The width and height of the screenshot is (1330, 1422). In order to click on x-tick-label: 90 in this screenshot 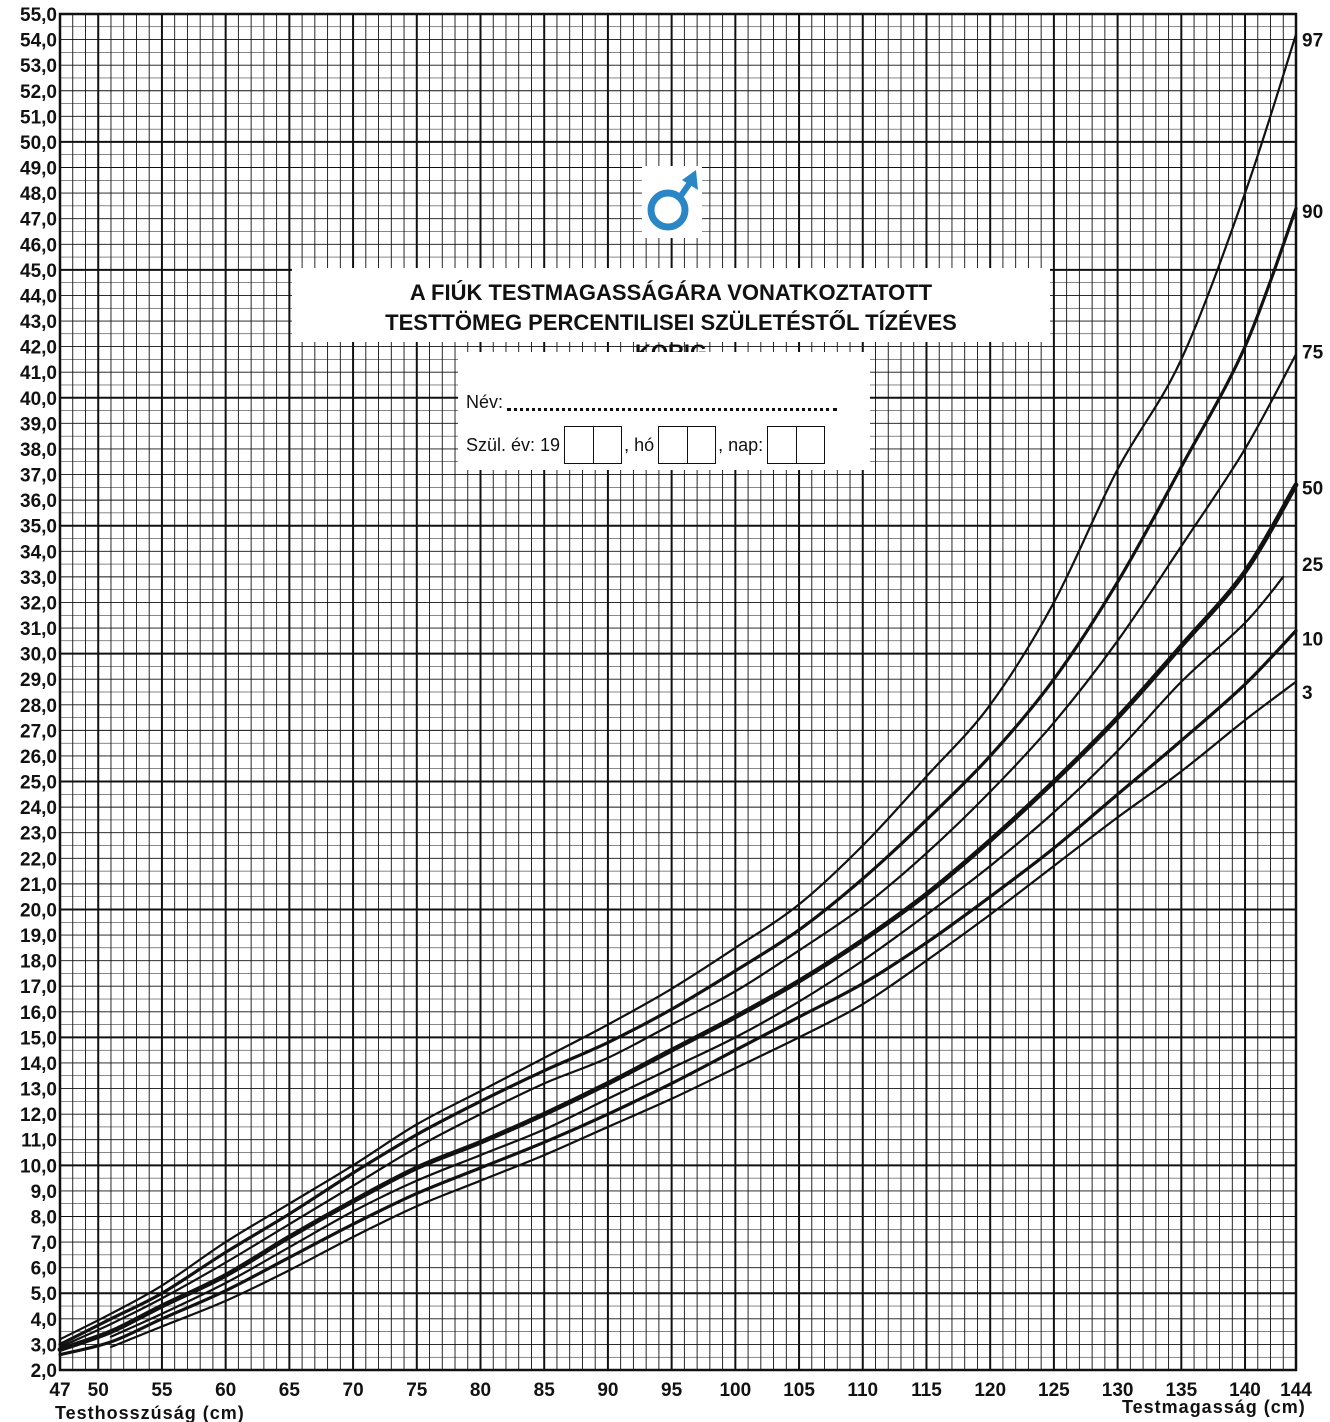, I will do `click(607, 1390)`.